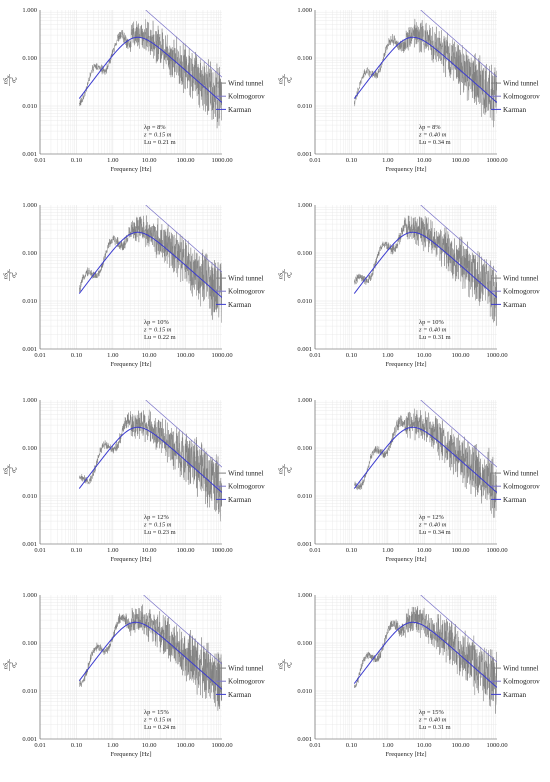  What do you see at coordinates (435, 337) in the screenshot?
I see `annotation-lu: Lu = 0.31 m` at bounding box center [435, 337].